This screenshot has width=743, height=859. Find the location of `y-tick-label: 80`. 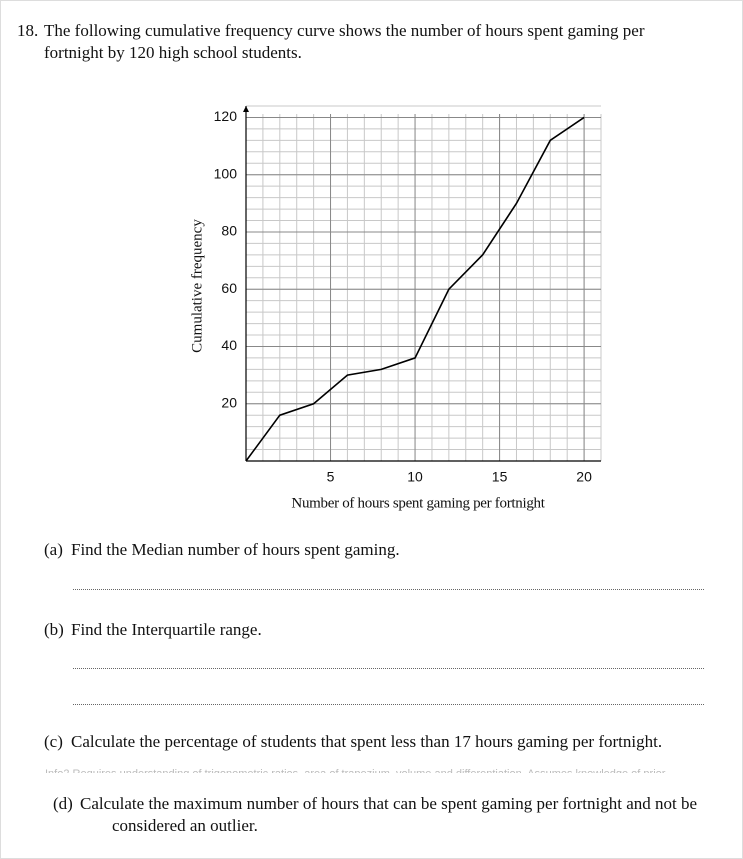

y-tick-label: 80 is located at coordinates (229, 231).